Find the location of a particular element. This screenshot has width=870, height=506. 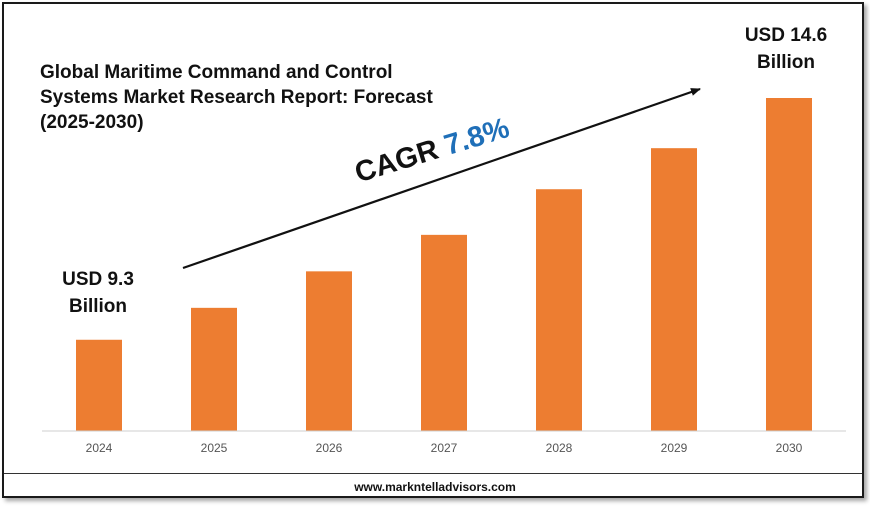

end-value-unit: Billion is located at coordinates (786, 62).